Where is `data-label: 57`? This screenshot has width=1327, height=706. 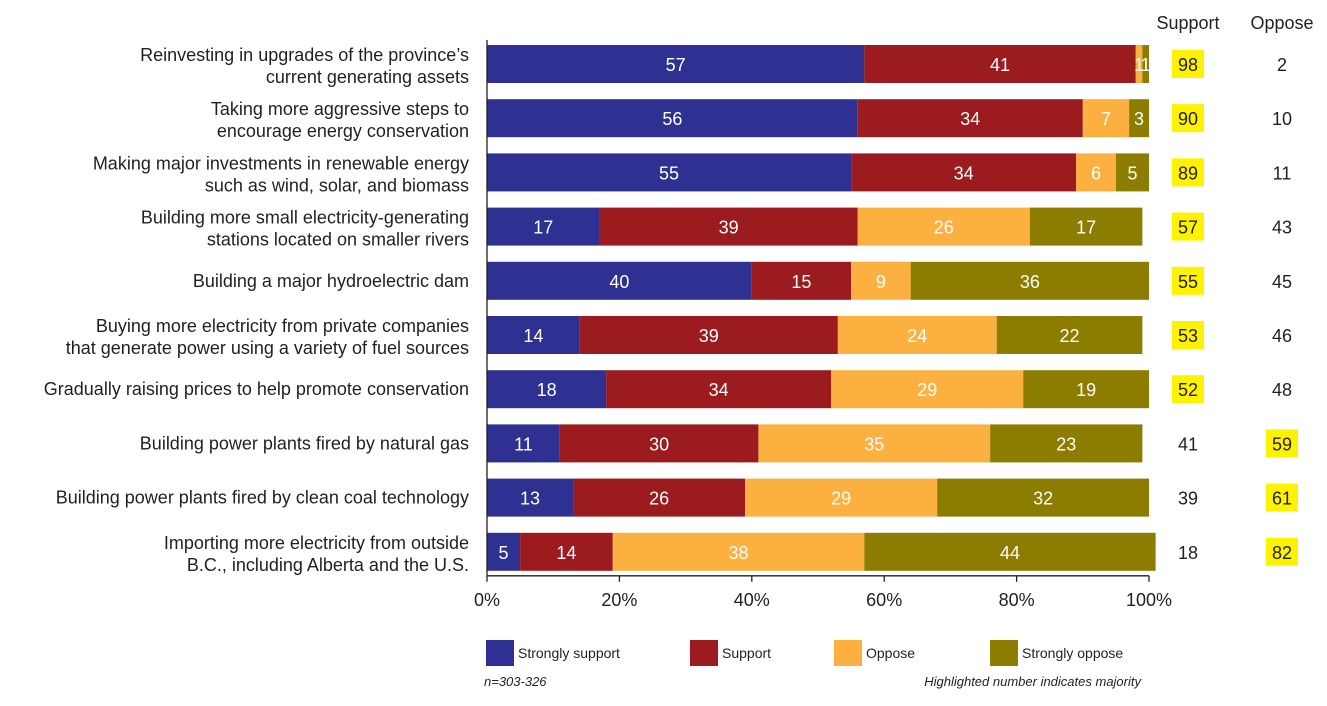
data-label: 57 is located at coordinates (676, 65).